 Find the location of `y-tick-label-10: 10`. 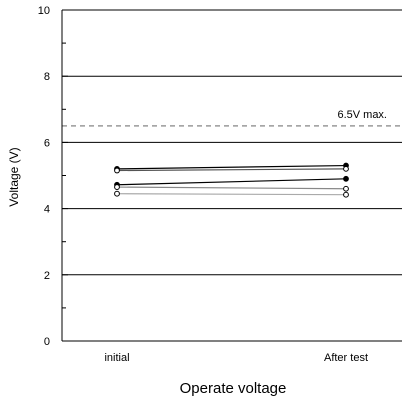

y-tick-label-10: 10 is located at coordinates (44, 11).